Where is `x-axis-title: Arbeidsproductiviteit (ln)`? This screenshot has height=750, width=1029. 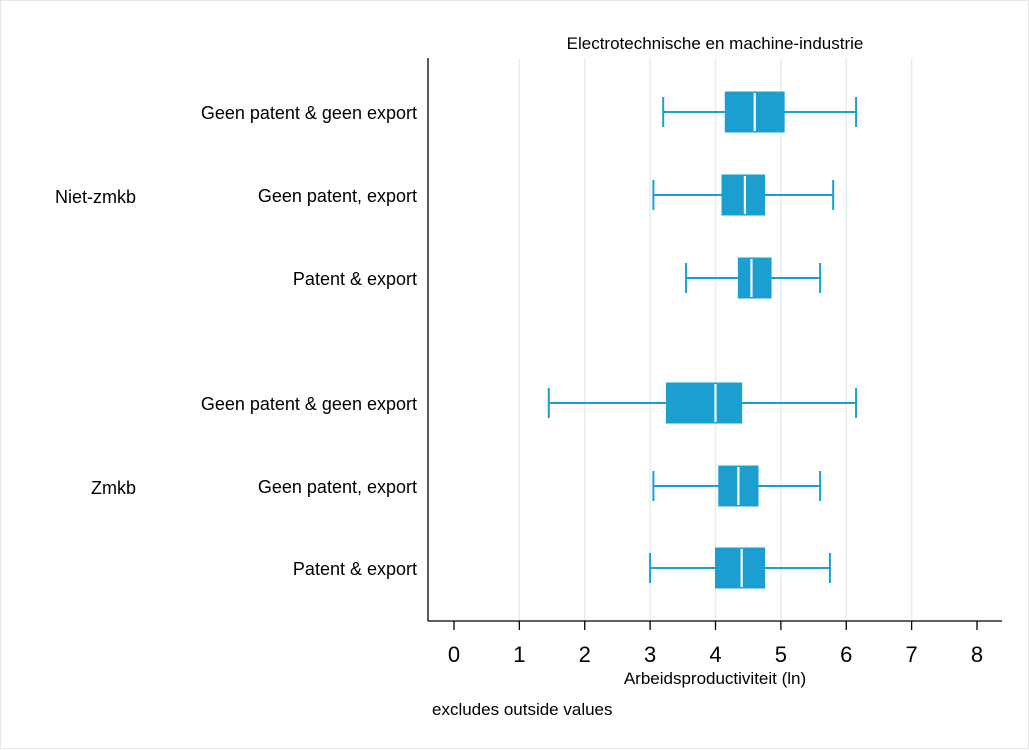
x-axis-title: Arbeidsproductiviteit (ln) is located at coordinates (715, 678).